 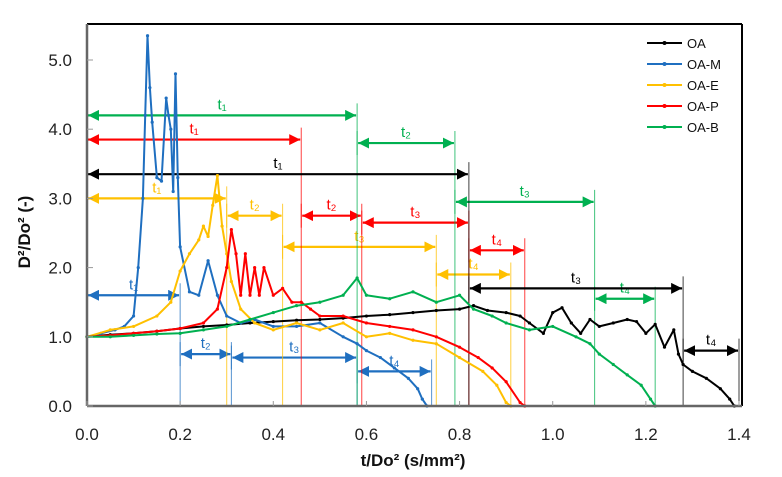 I want to click on duration-annotation-oa-m: t₂, so click(x=205, y=370).